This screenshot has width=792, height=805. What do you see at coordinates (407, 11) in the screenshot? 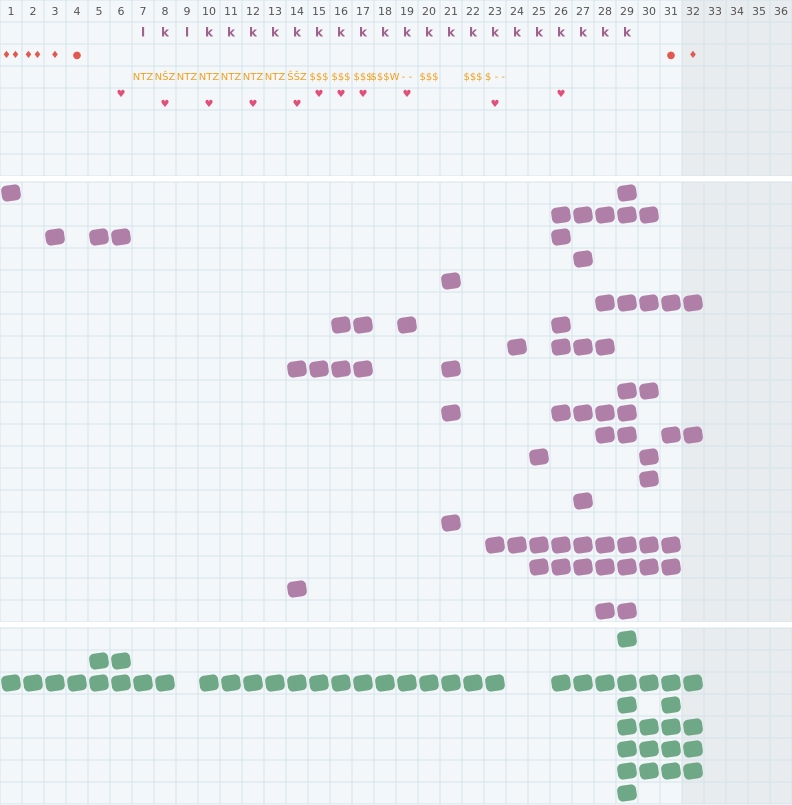
I see `column-number: 19` at bounding box center [407, 11].